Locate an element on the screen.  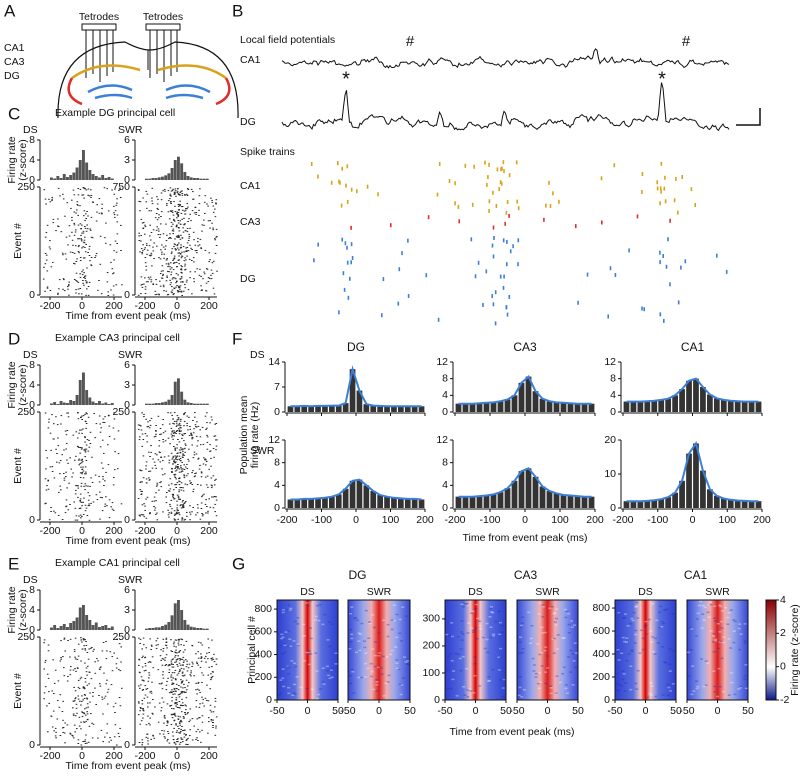
x-tick-label: 0 is located at coordinates (525, 520).